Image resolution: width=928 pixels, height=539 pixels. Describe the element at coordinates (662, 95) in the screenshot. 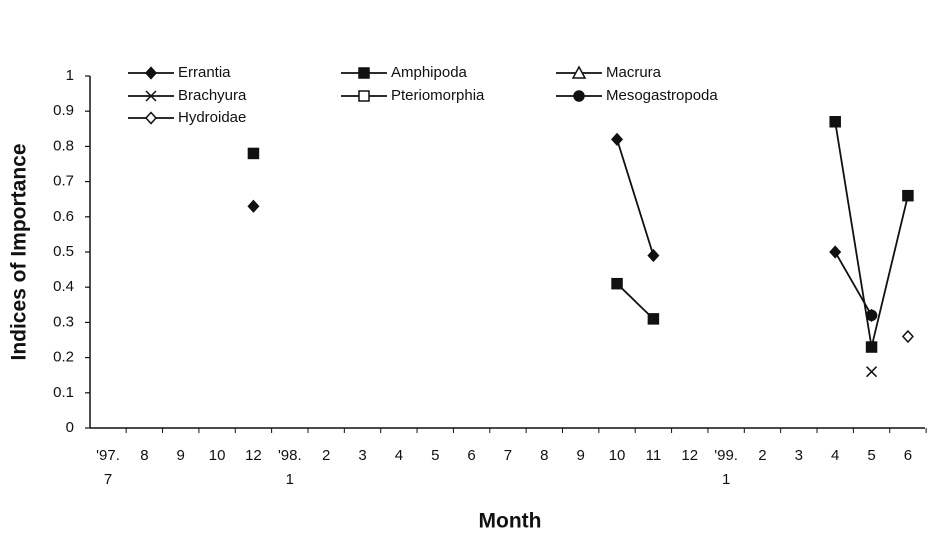

I see `legend-label: Mesogastropoda` at that location.